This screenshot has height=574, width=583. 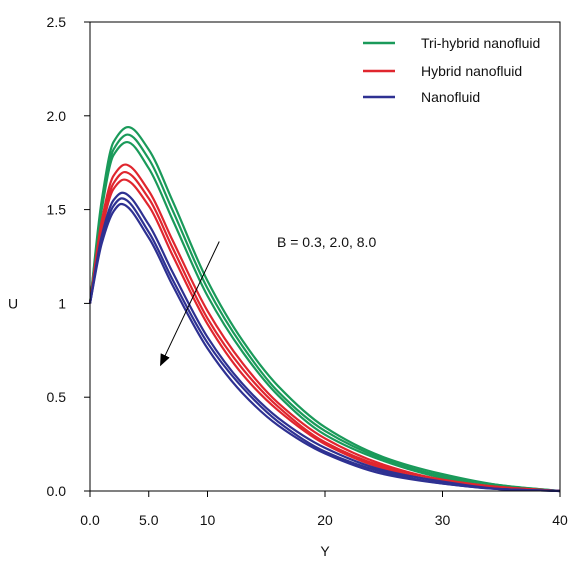 I want to click on annotation-label: B = 0.3, 2.0, 8.0, so click(x=326, y=242).